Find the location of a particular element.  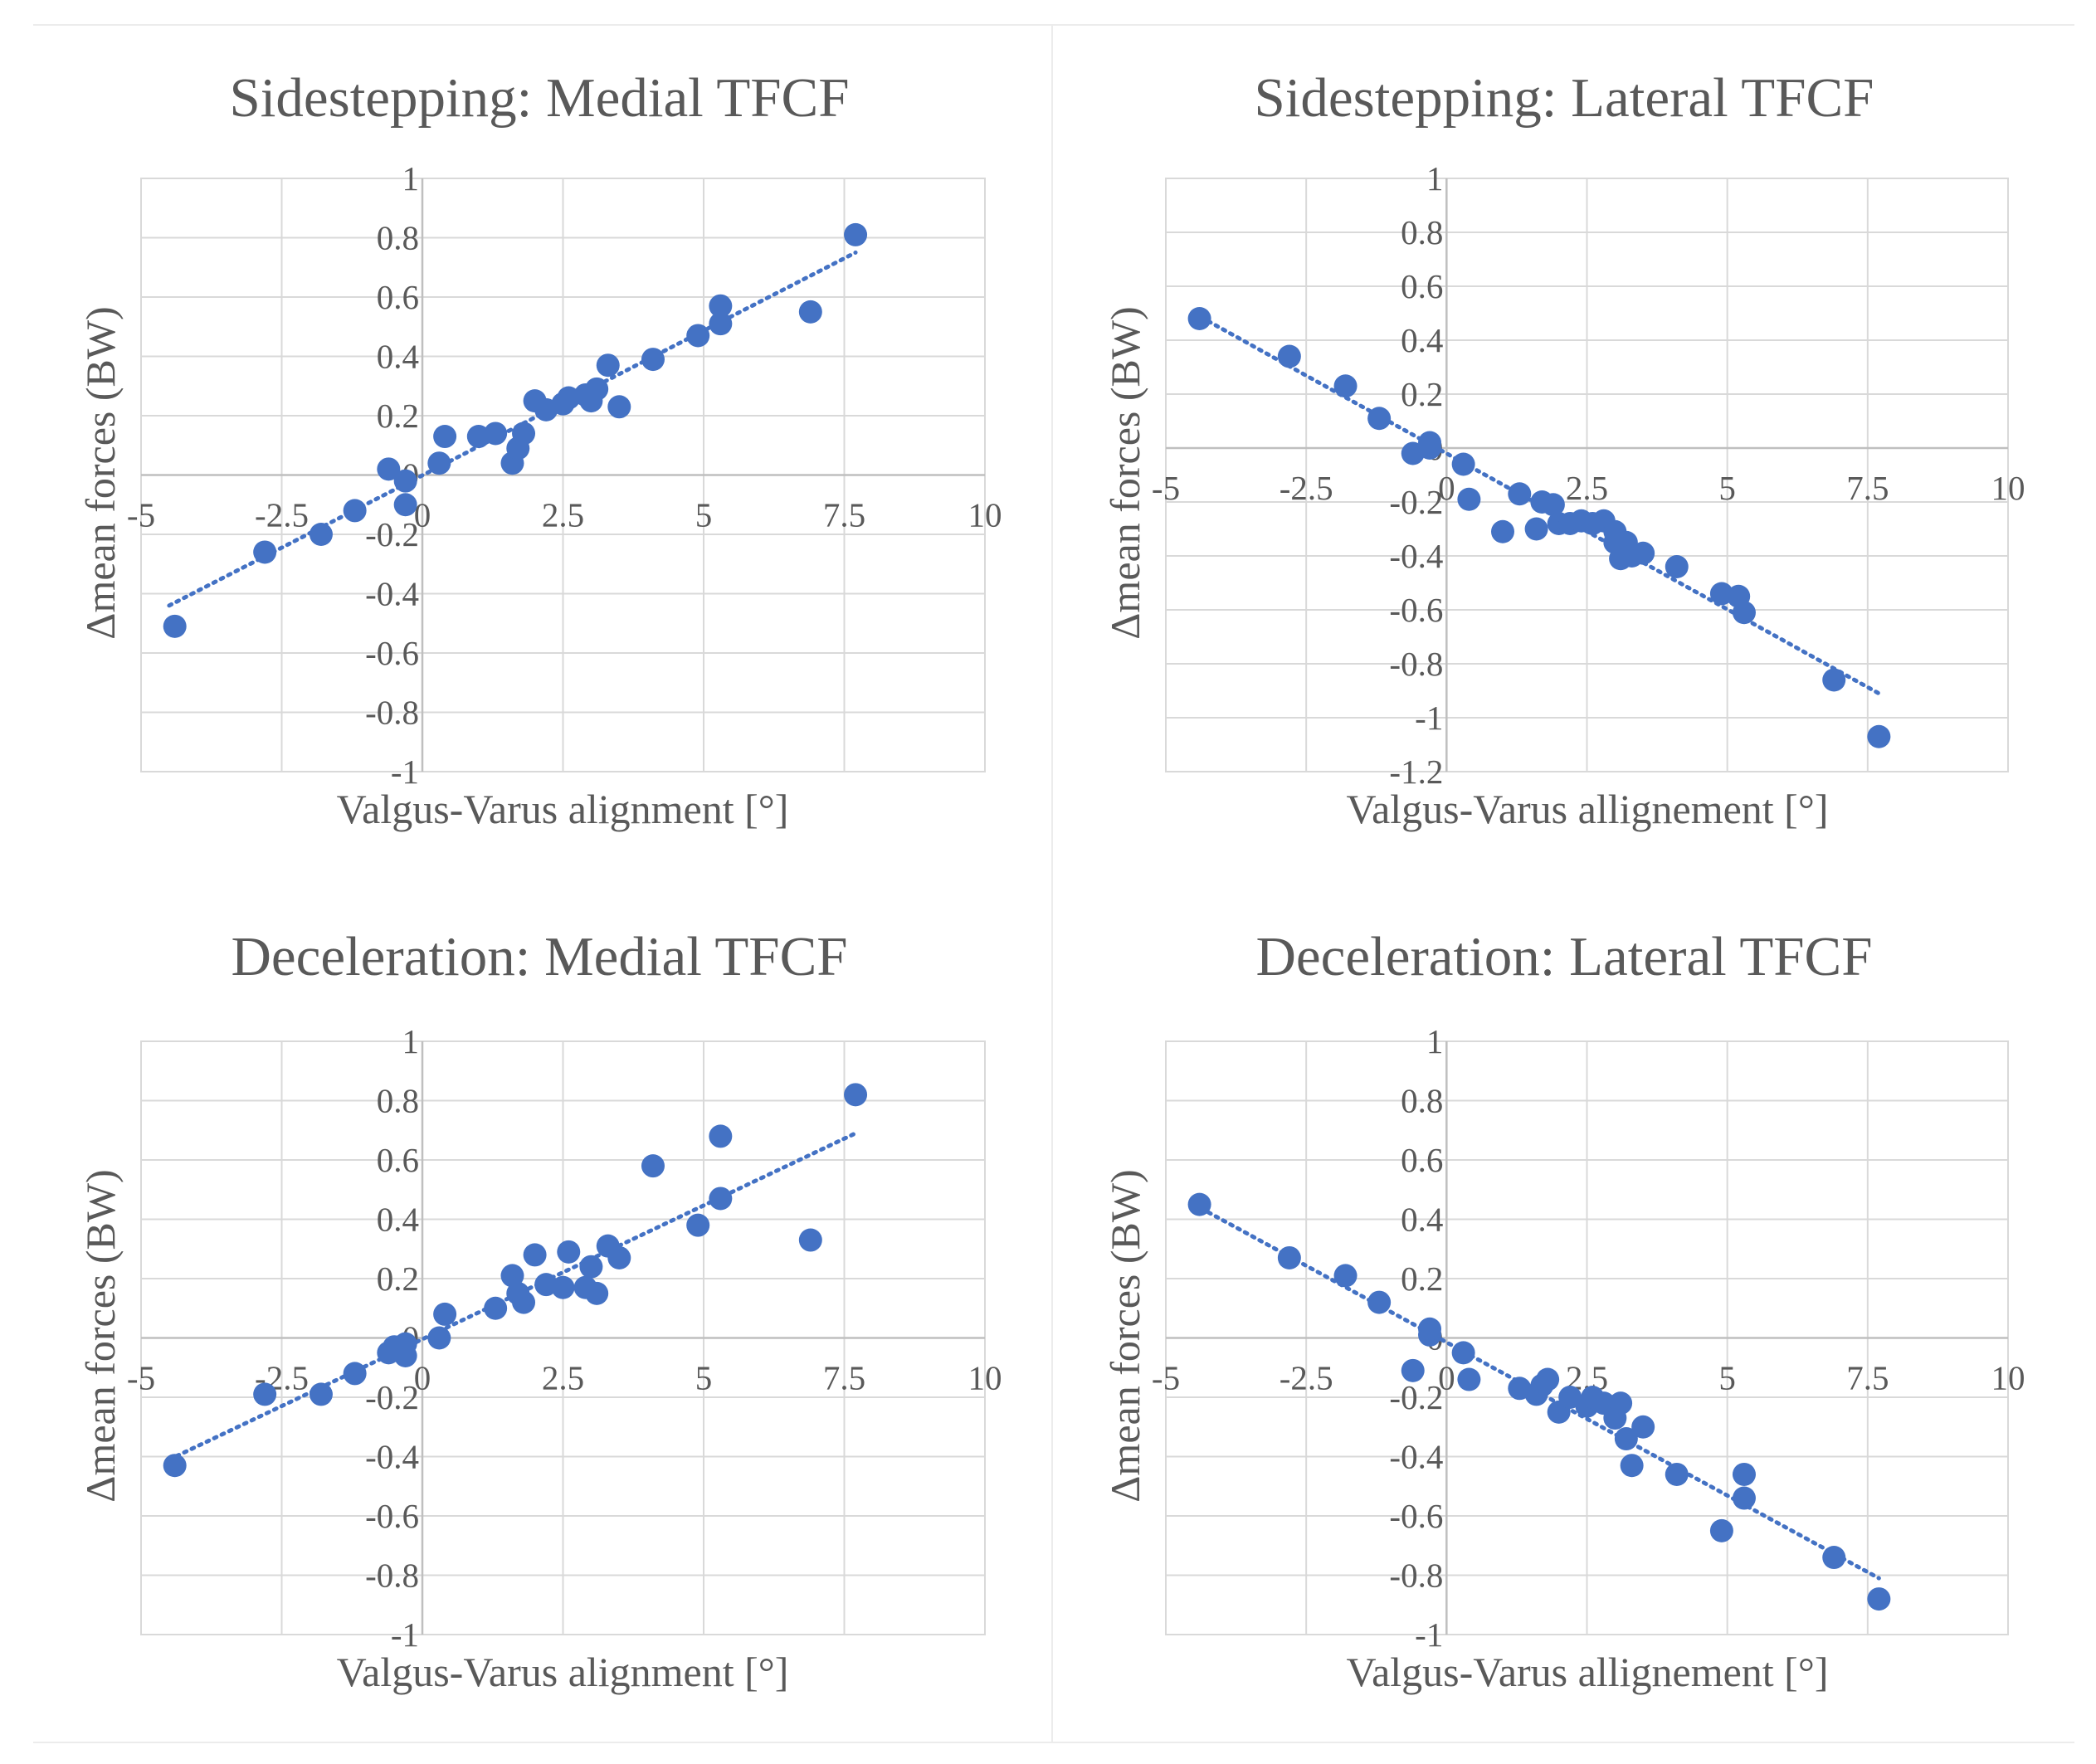

chart-title: Deceleration: Medial TFCF is located at coordinates (539, 956).